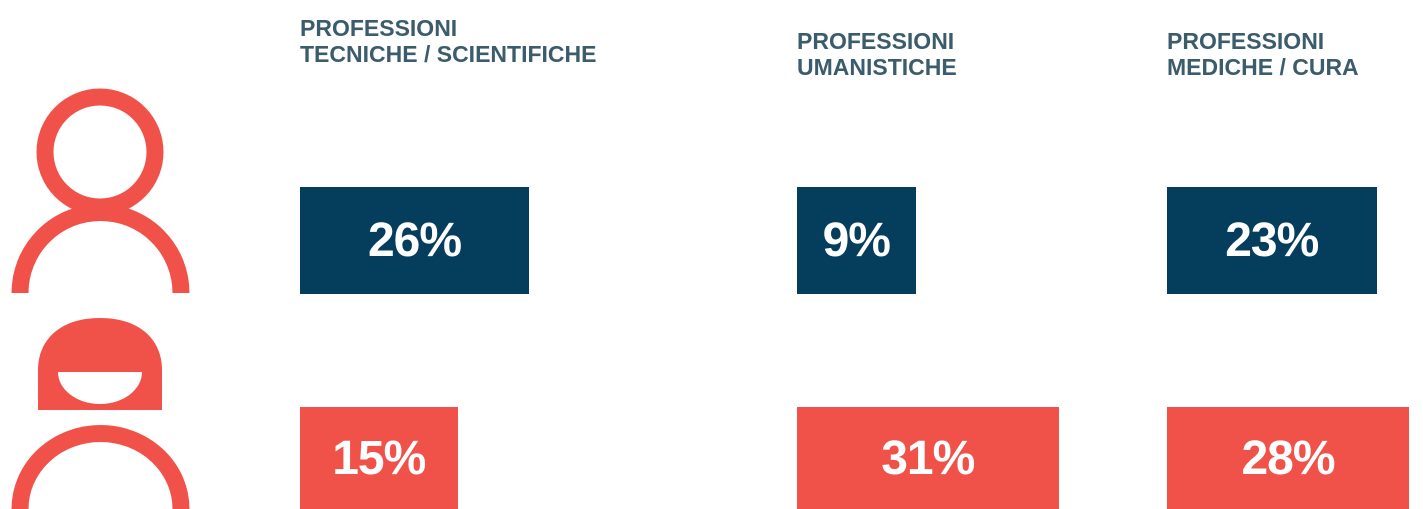  I want to click on column-header: PROFESSIONI TECNICHE / SCIENTIFICHE, so click(448, 41).